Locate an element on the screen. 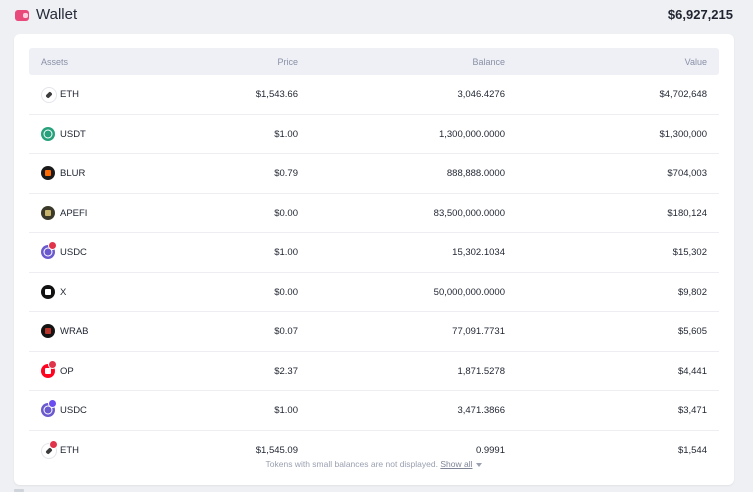  table-row: WRAB $0.07 77,091.7731 $5,605 is located at coordinates (374, 332).